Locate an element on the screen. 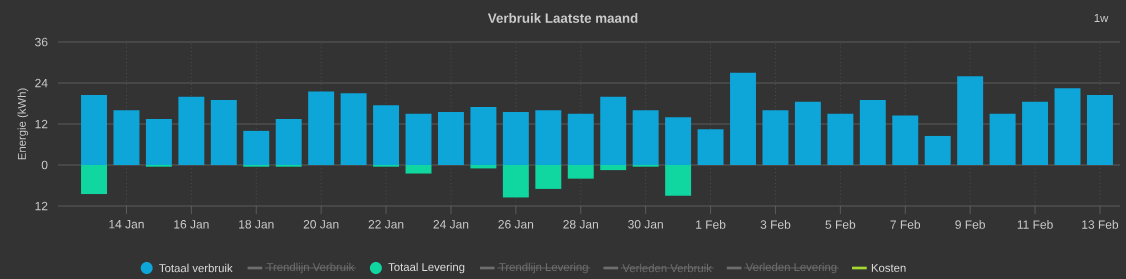  y-tick-label: 0 is located at coordinates (44, 165).